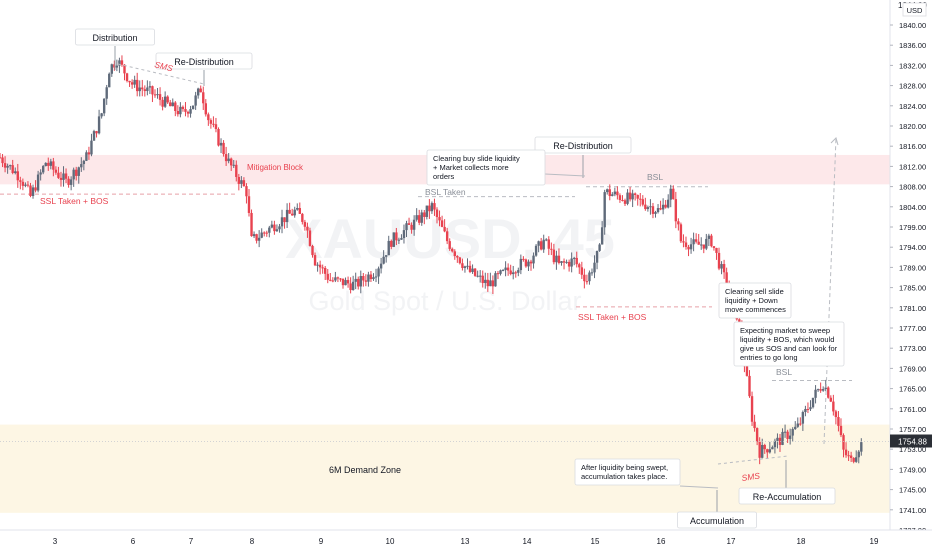 The image size is (932, 555). What do you see at coordinates (912, 442) in the screenshot?
I see `last-price-label: 1754.88` at bounding box center [912, 442].